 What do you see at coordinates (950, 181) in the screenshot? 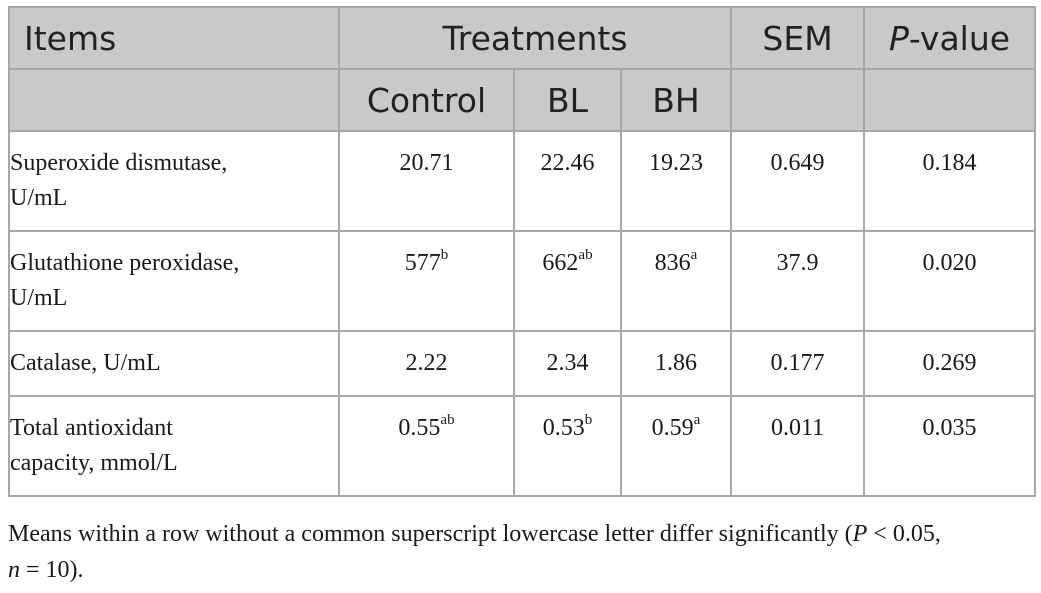
I see `cell-p: 0.184` at bounding box center [950, 181].